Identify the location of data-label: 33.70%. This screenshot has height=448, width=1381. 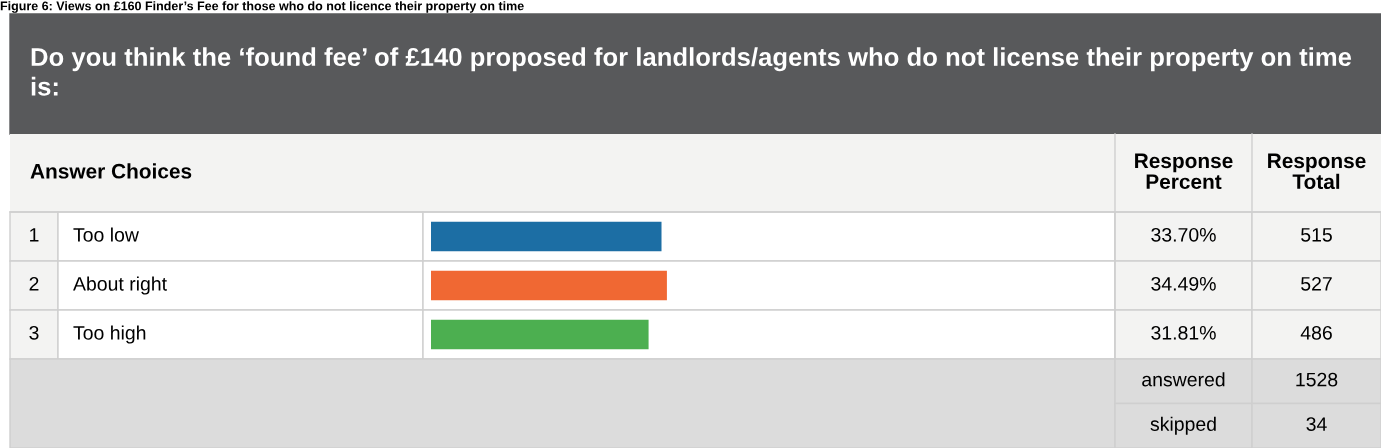
(1183, 234).